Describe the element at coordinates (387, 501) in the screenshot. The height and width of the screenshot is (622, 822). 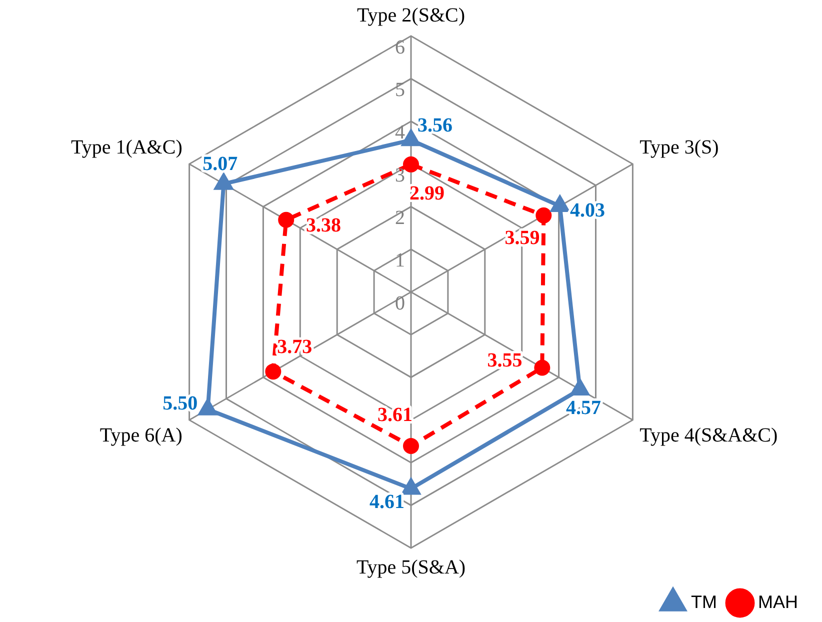
I see `data-label: 4.61` at that location.